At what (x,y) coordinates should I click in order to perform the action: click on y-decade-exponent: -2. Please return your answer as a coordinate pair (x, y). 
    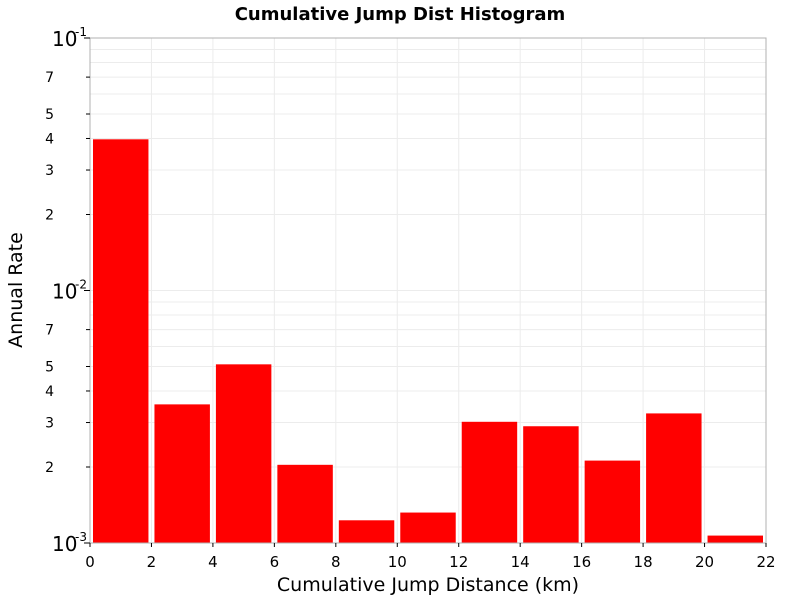
    Looking at the image, I should click on (81, 285).